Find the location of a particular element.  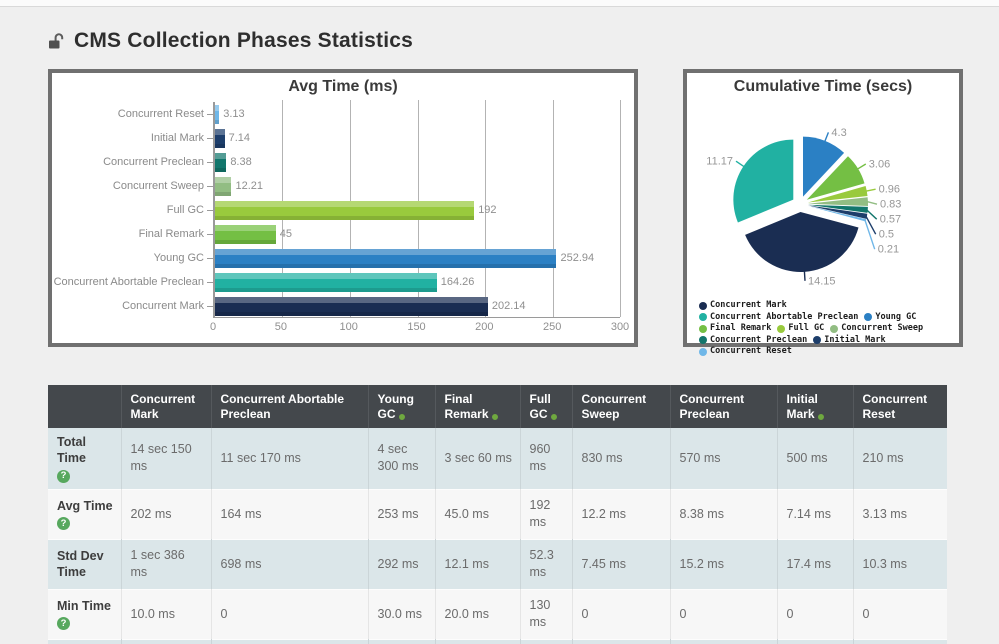

bar-category-label: Concurrent Mark is located at coordinates (163, 306).